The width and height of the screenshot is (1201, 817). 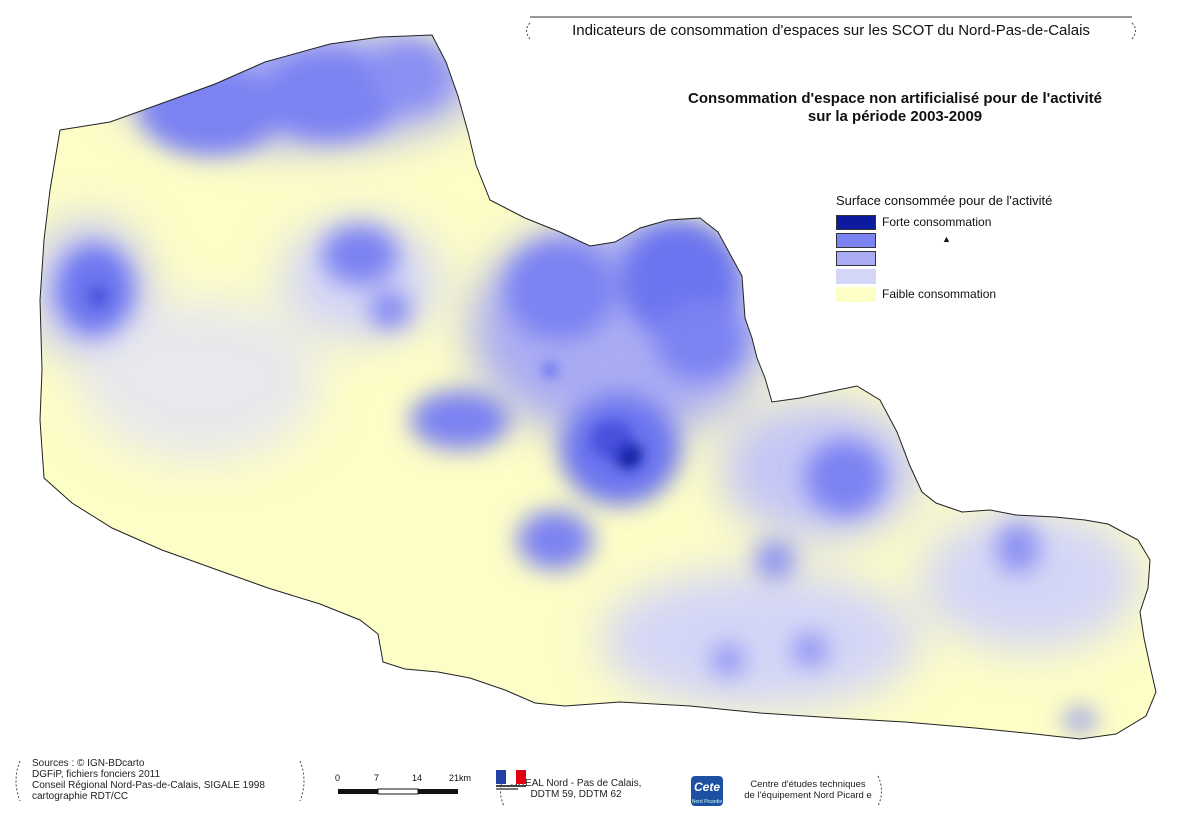 What do you see at coordinates (576, 794) in the screenshot?
I see `producer-line: DDTM 59, DDTM 62` at bounding box center [576, 794].